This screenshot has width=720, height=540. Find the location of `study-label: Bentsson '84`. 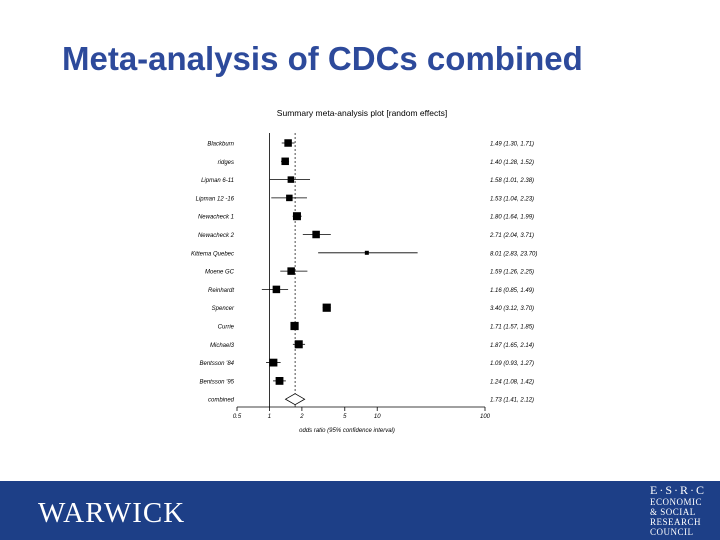

study-label: Bentsson '84 is located at coordinates (216, 364).